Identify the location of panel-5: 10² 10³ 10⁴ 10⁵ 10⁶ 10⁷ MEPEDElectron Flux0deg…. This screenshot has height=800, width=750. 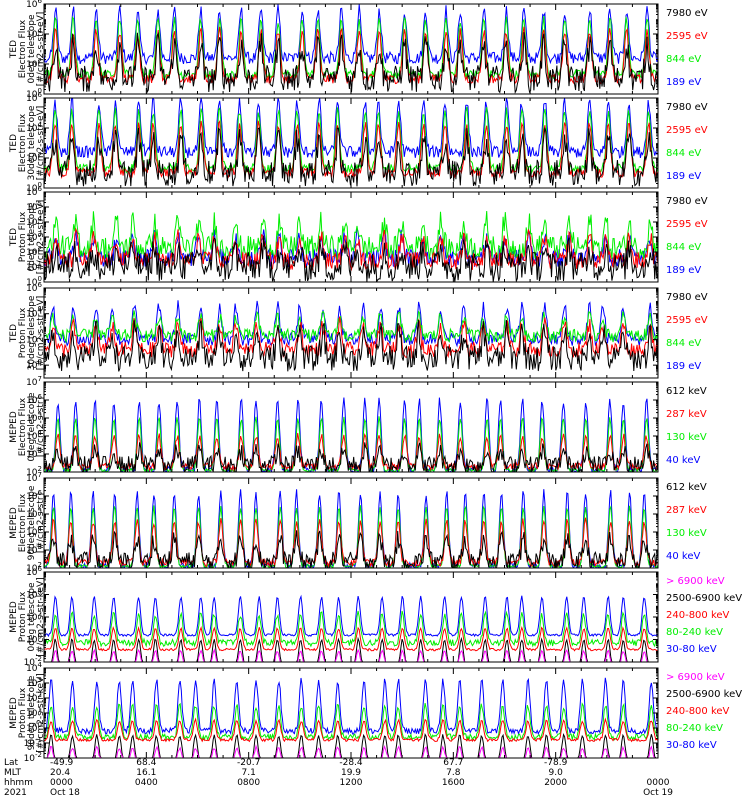
(358, 426).